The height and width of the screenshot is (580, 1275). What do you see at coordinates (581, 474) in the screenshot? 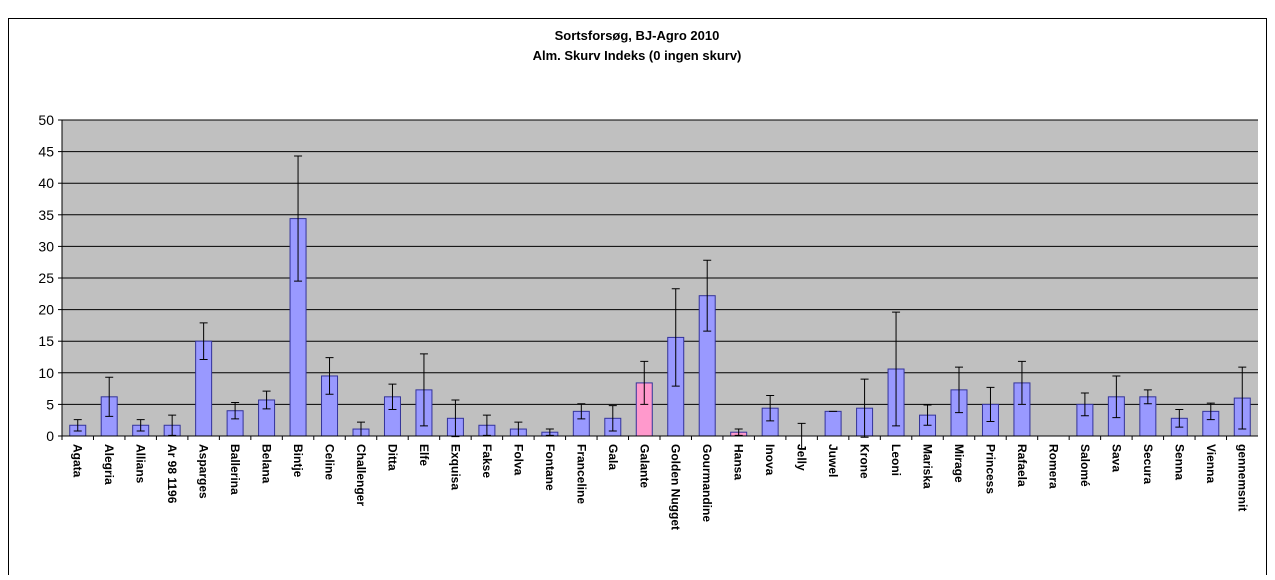
I see `x-tick-label: Franceline` at bounding box center [581, 474].